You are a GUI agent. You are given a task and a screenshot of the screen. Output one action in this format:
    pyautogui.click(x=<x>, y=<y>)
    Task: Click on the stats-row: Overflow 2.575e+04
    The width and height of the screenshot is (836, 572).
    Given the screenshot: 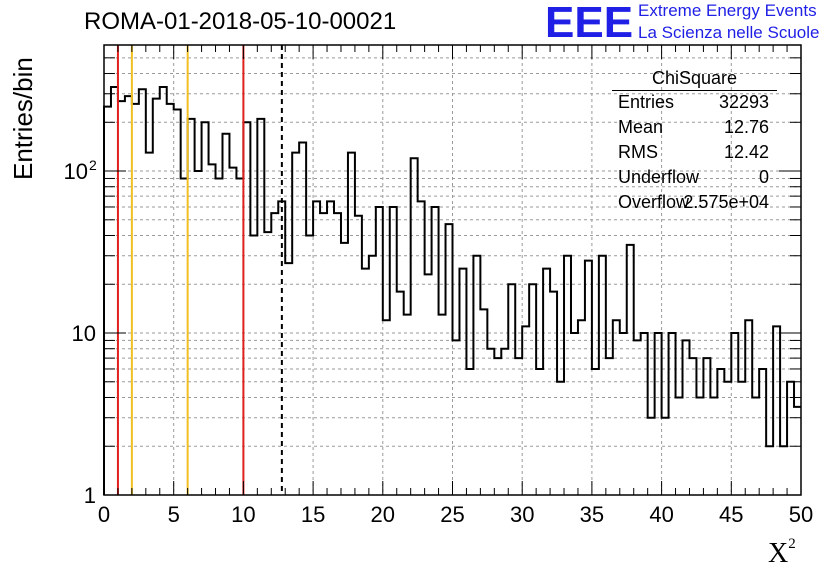 What is the action you would take?
    pyautogui.click(x=694, y=202)
    